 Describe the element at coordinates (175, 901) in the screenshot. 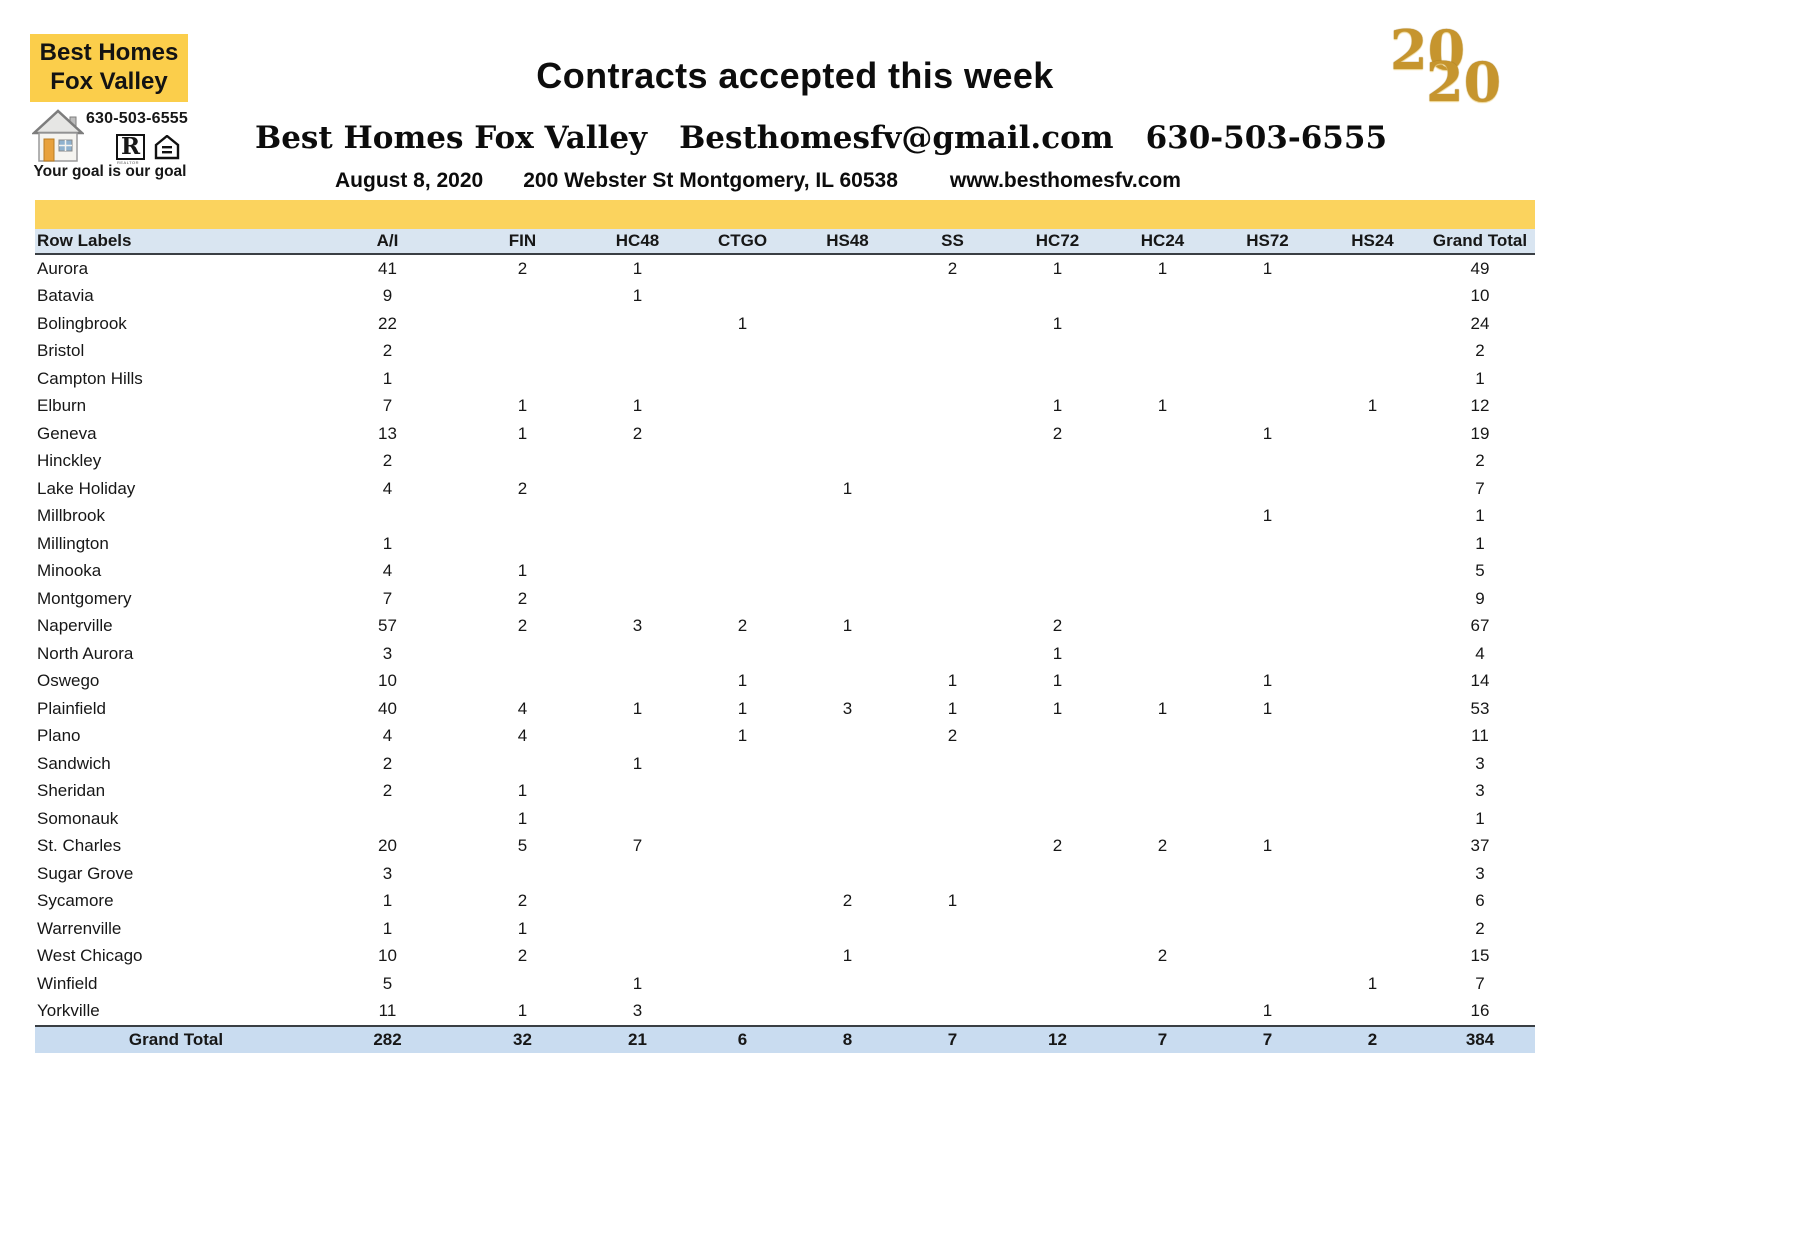

I see `row-label: Sycamore` at that location.